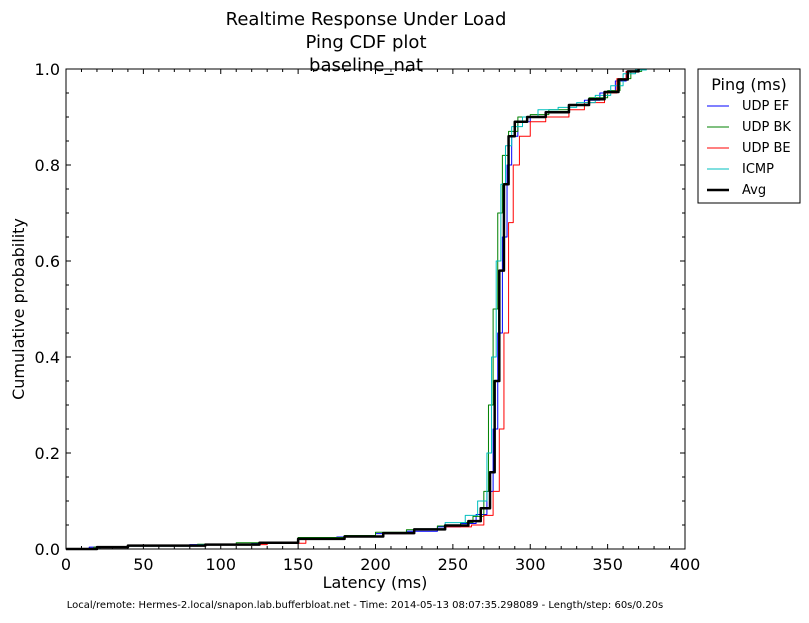 Image resolution: width=809 pixels, height=623 pixels. I want to click on y-tick-label: 0.8, so click(47, 165).